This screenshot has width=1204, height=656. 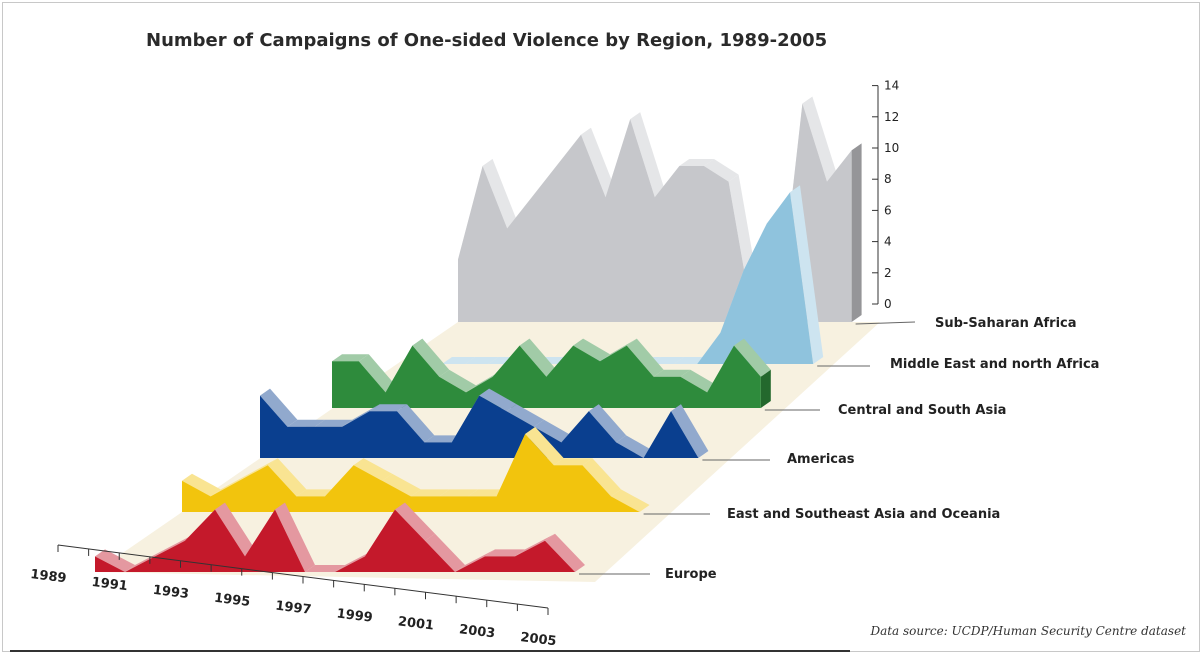 What do you see at coordinates (891, 117) in the screenshot?
I see `y-tick-label: 12` at bounding box center [891, 117].